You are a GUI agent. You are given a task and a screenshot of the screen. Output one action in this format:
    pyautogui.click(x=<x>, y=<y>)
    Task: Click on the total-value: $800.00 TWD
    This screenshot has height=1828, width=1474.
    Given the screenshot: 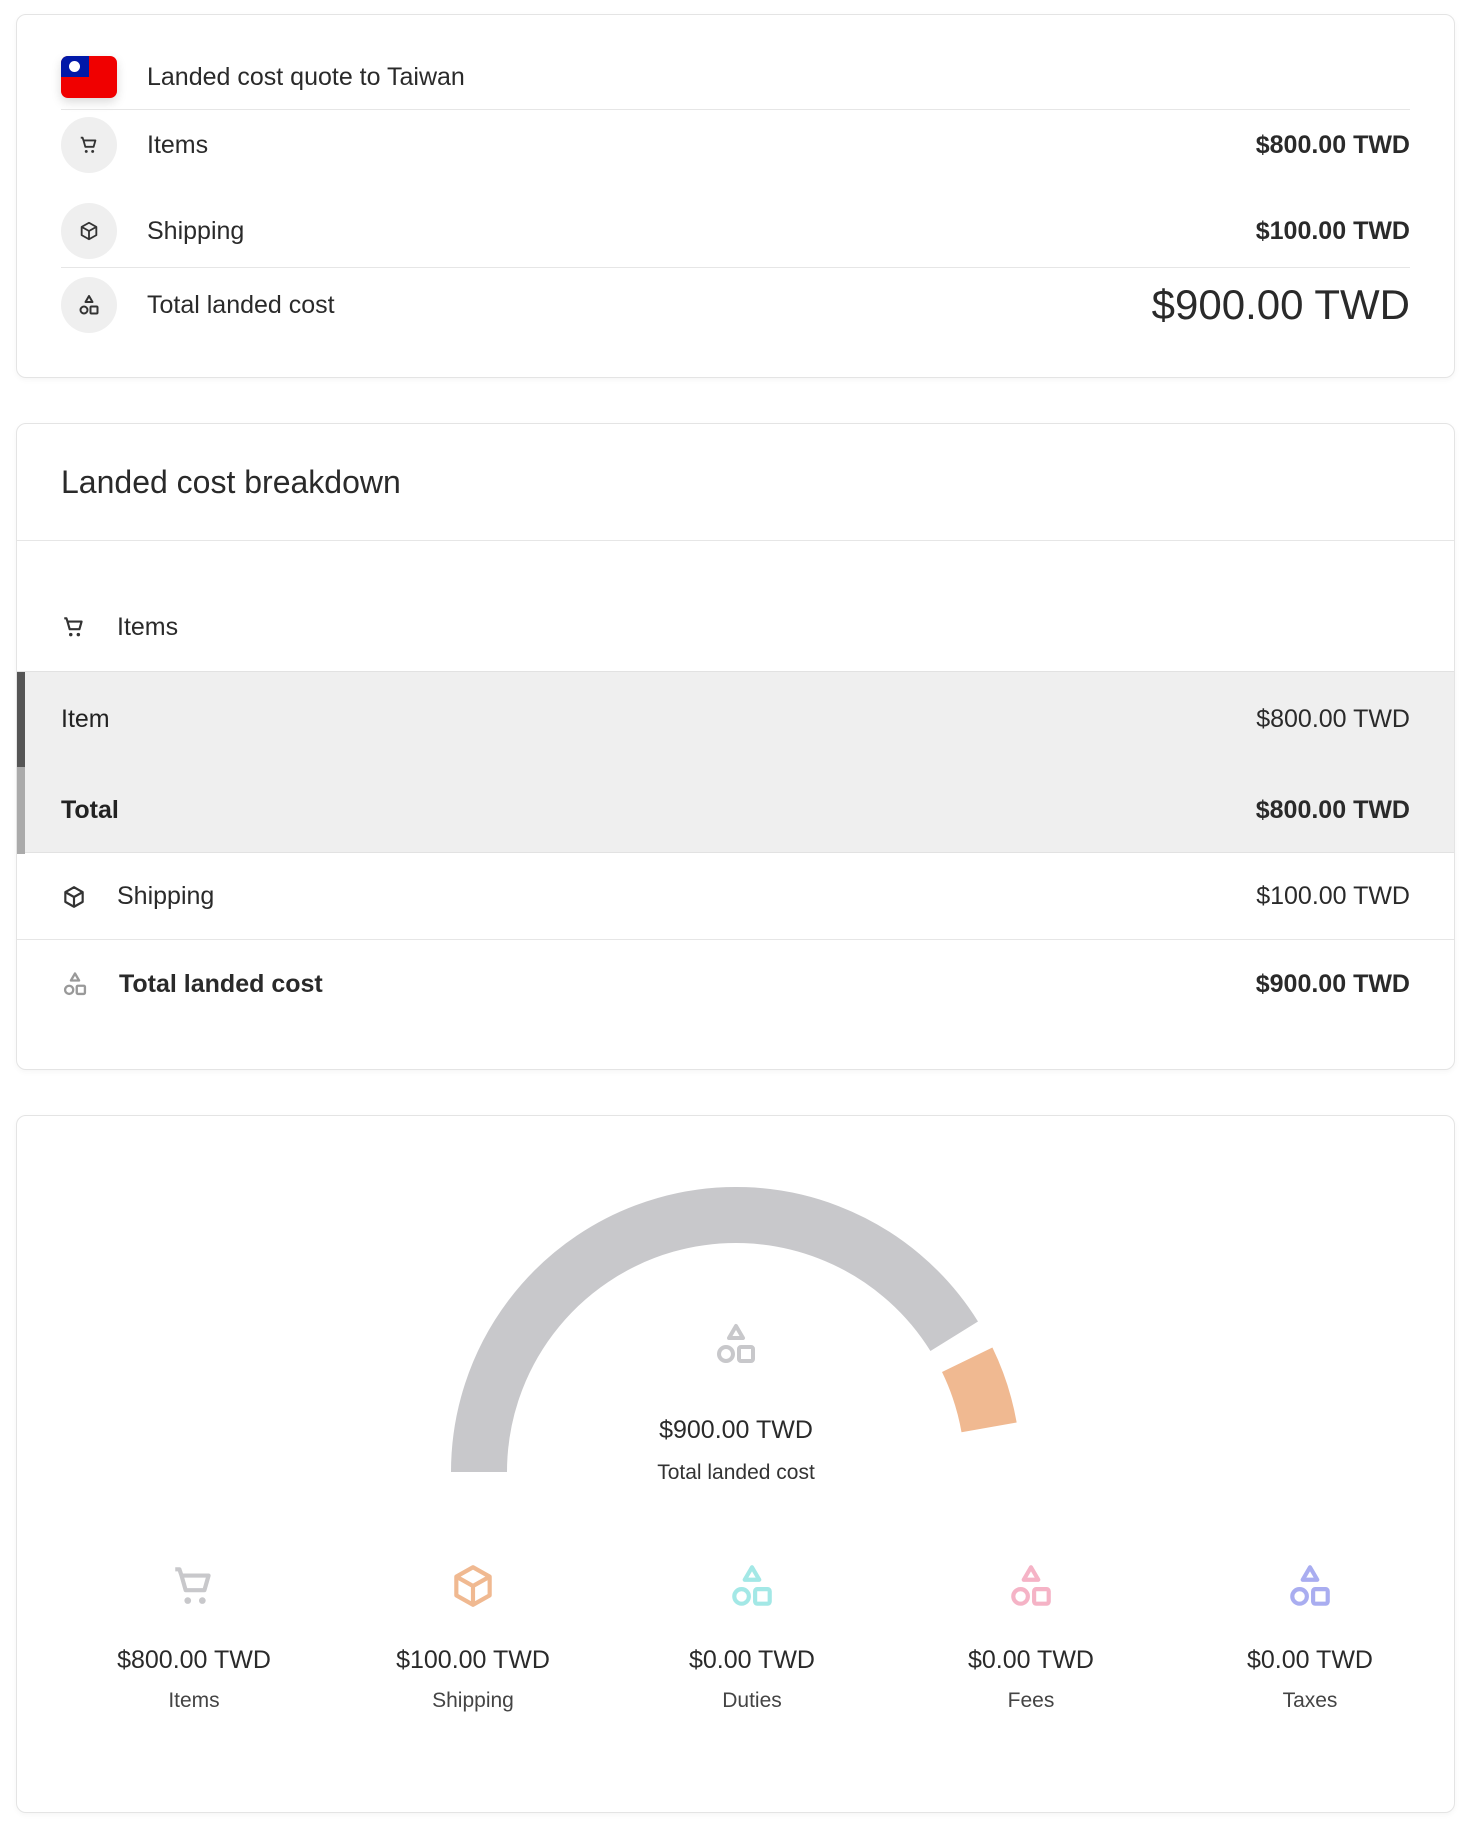 What is the action you would take?
    pyautogui.click(x=1332, y=810)
    